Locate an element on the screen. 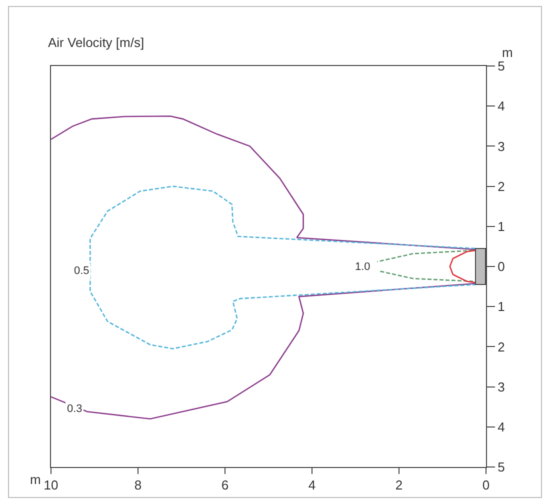 The width and height of the screenshot is (550, 504). x-tick-label: 4 is located at coordinates (312, 485).